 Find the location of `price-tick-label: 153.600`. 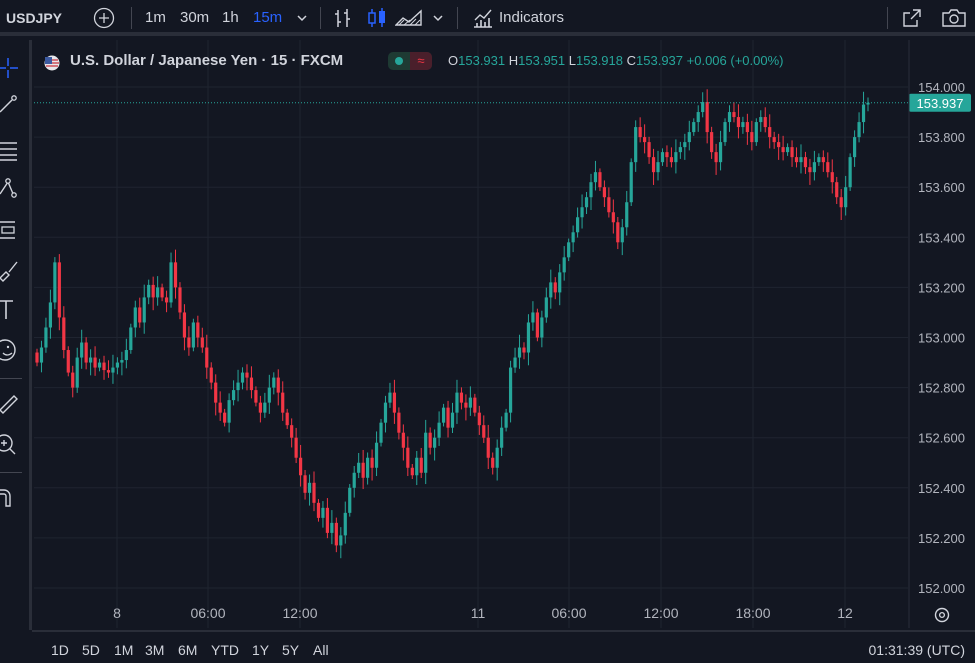

price-tick-label: 153.600 is located at coordinates (941, 187).